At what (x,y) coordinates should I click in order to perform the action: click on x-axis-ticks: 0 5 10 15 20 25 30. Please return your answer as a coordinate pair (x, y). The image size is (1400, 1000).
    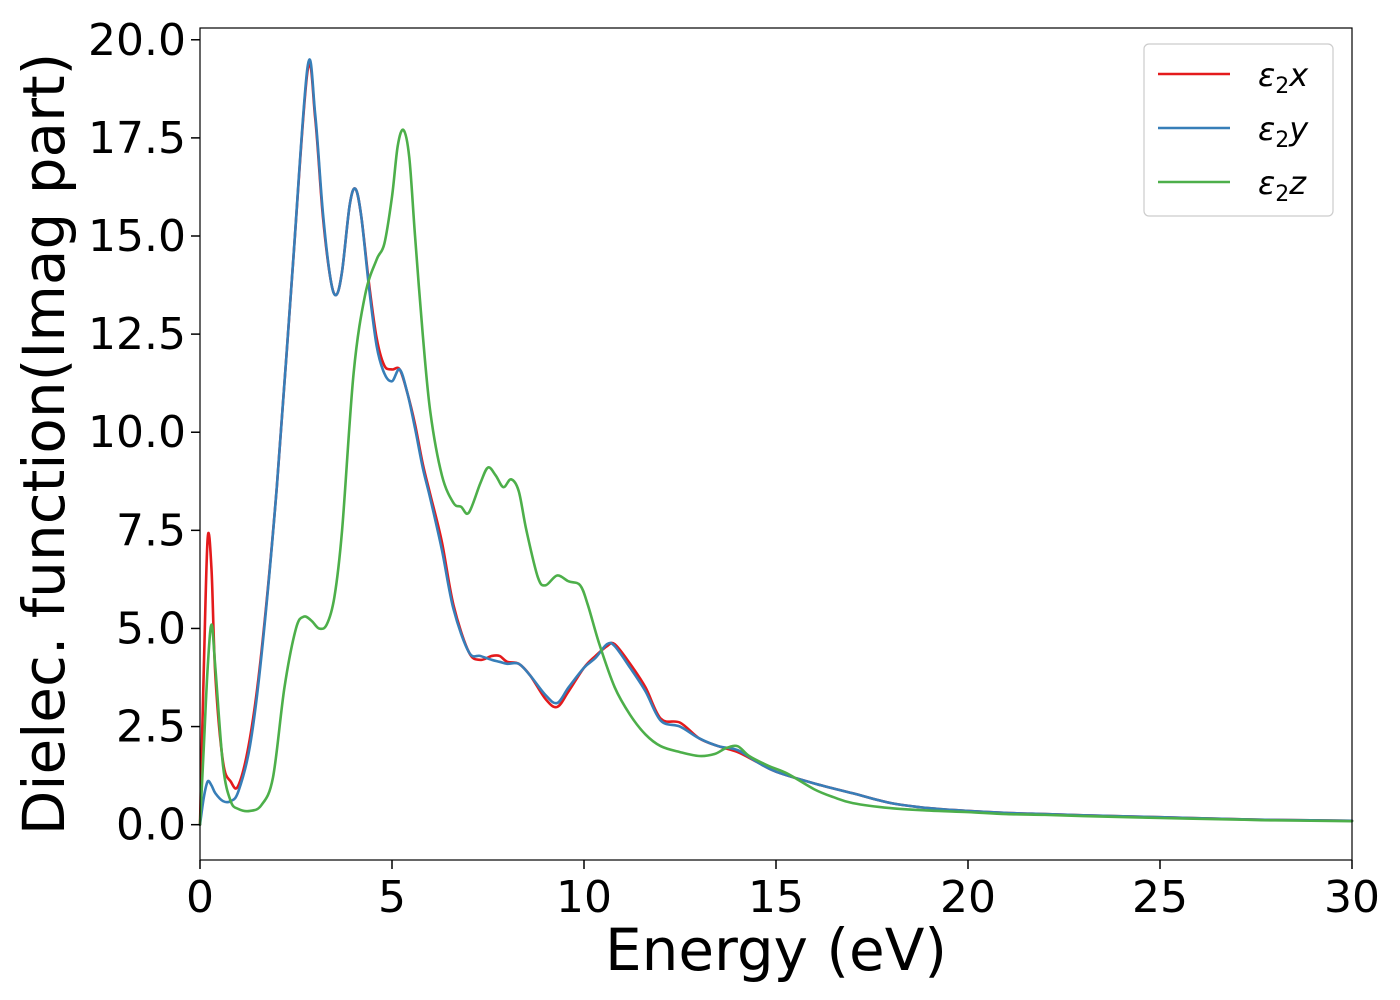
    Looking at the image, I should click on (783, 891).